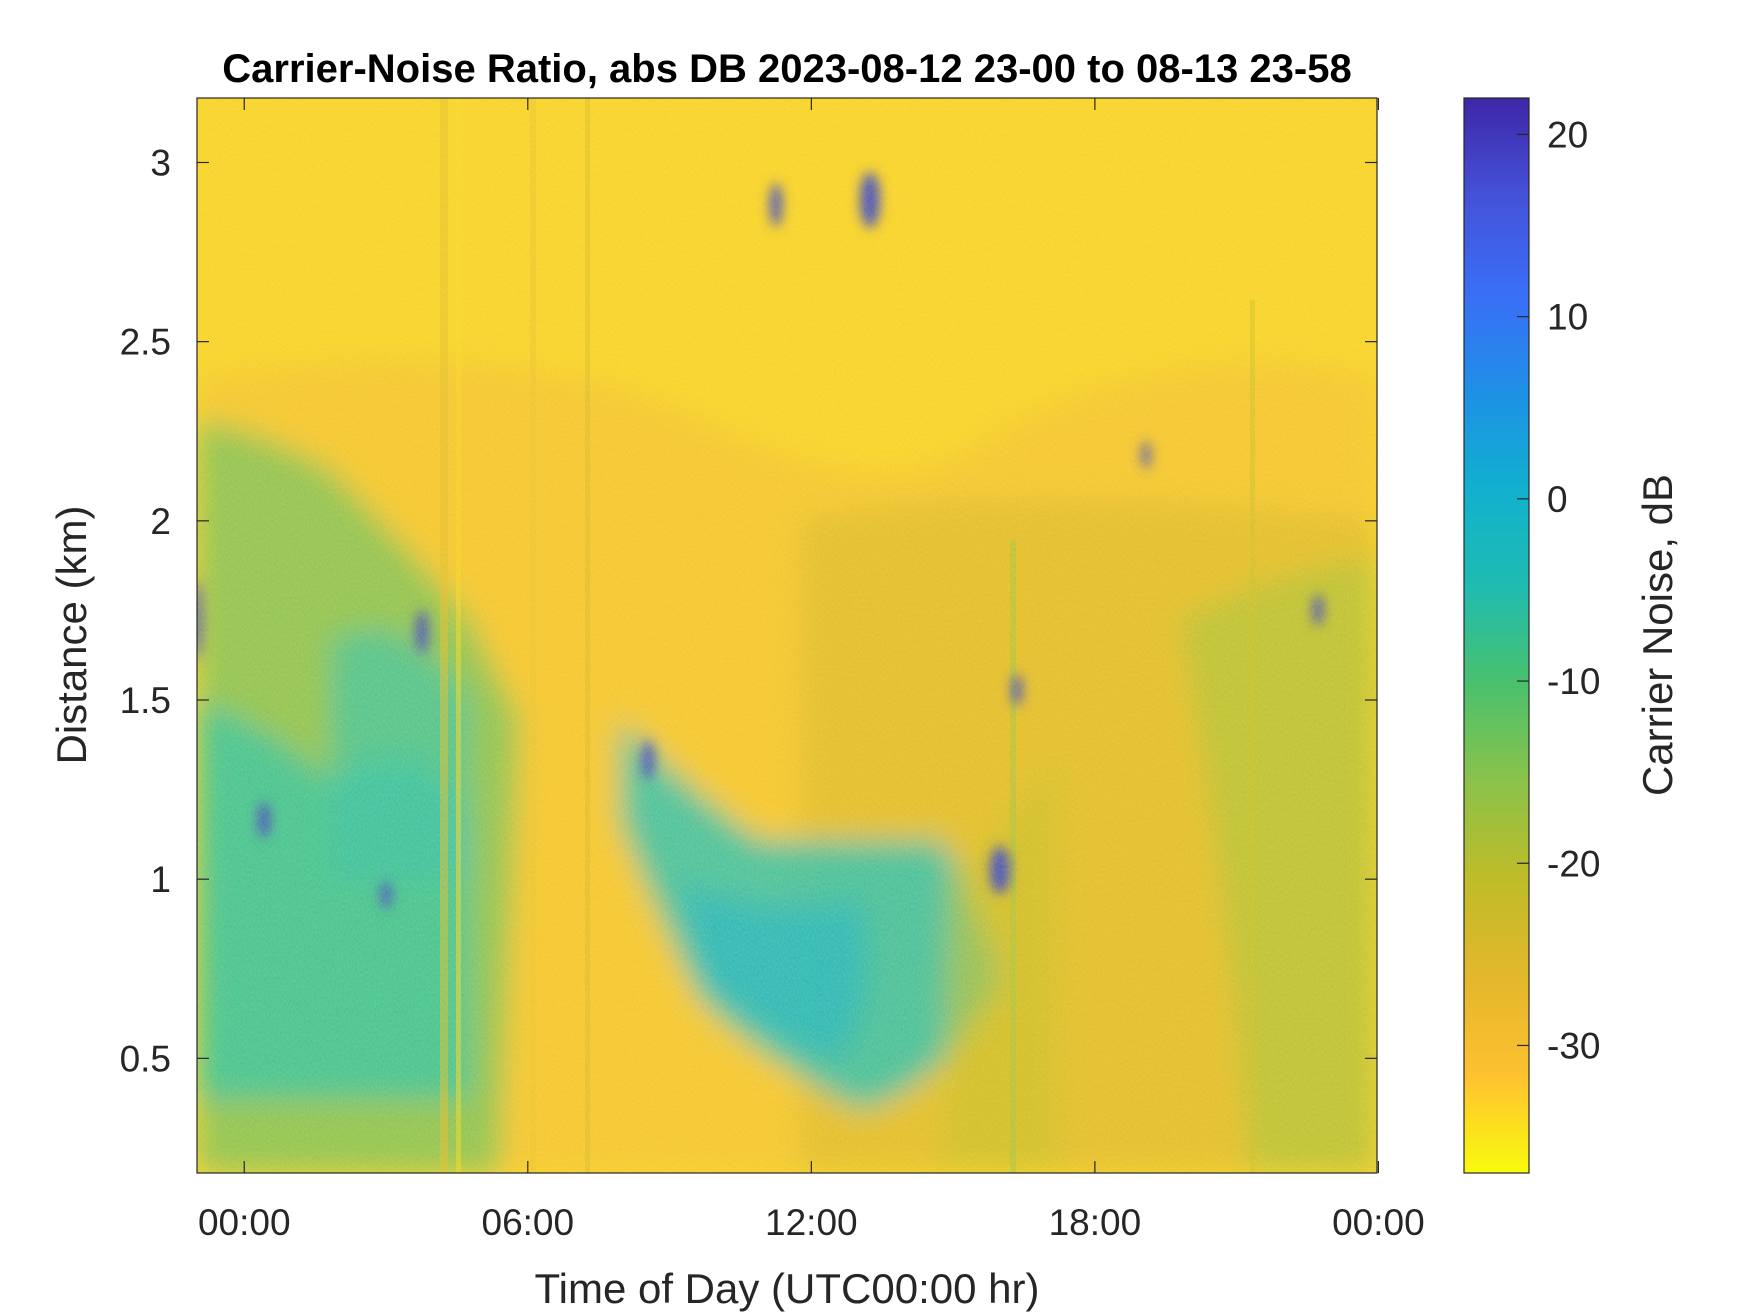 This screenshot has width=1750, height=1313. What do you see at coordinates (160, 879) in the screenshot?
I see `y-tick-label: 1` at bounding box center [160, 879].